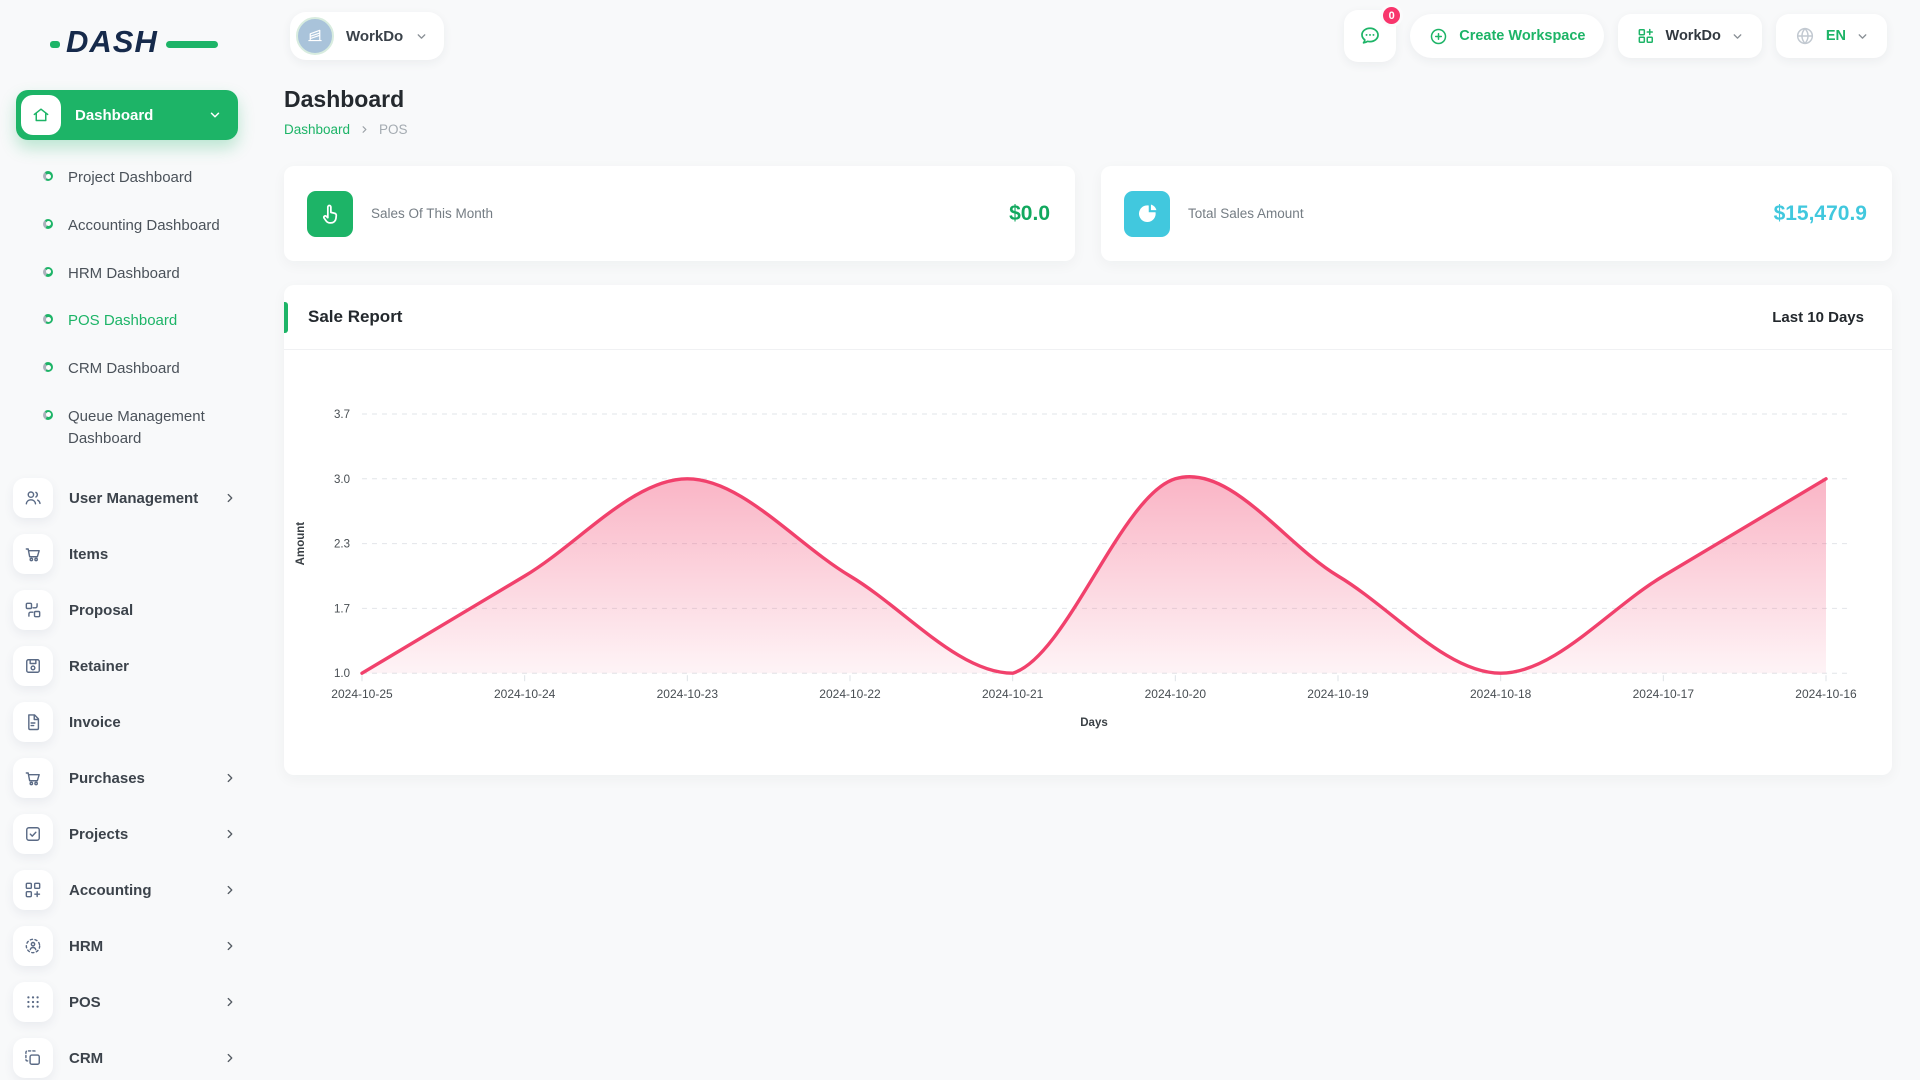  What do you see at coordinates (128, 834) in the screenshot?
I see `sidebar-item-projects: Projects` at bounding box center [128, 834].